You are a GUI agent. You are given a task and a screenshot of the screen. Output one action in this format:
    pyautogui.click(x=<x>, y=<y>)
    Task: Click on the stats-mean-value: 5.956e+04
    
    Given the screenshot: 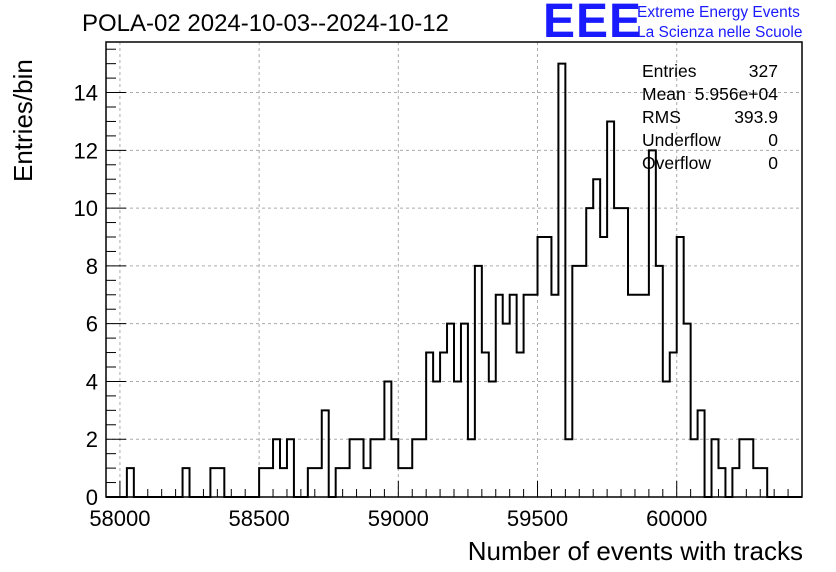 What is the action you would take?
    pyautogui.click(x=736, y=94)
    